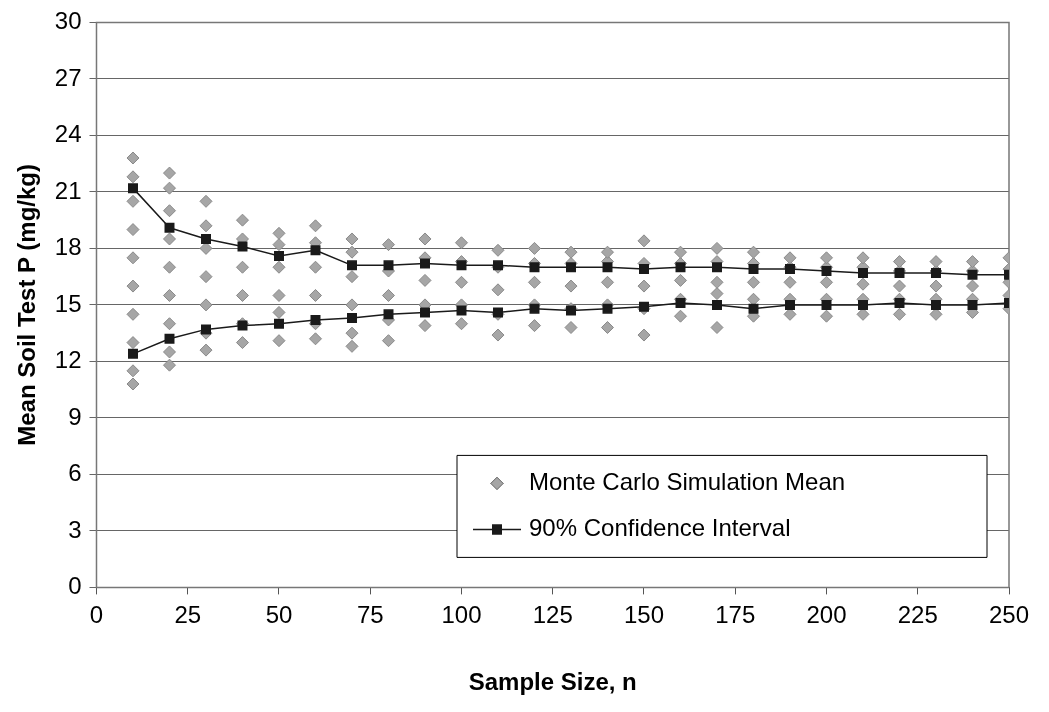 Image resolution: width=1049 pixels, height=712 pixels. What do you see at coordinates (370, 615) in the screenshot?
I see `x-tick-label: 75` at bounding box center [370, 615].